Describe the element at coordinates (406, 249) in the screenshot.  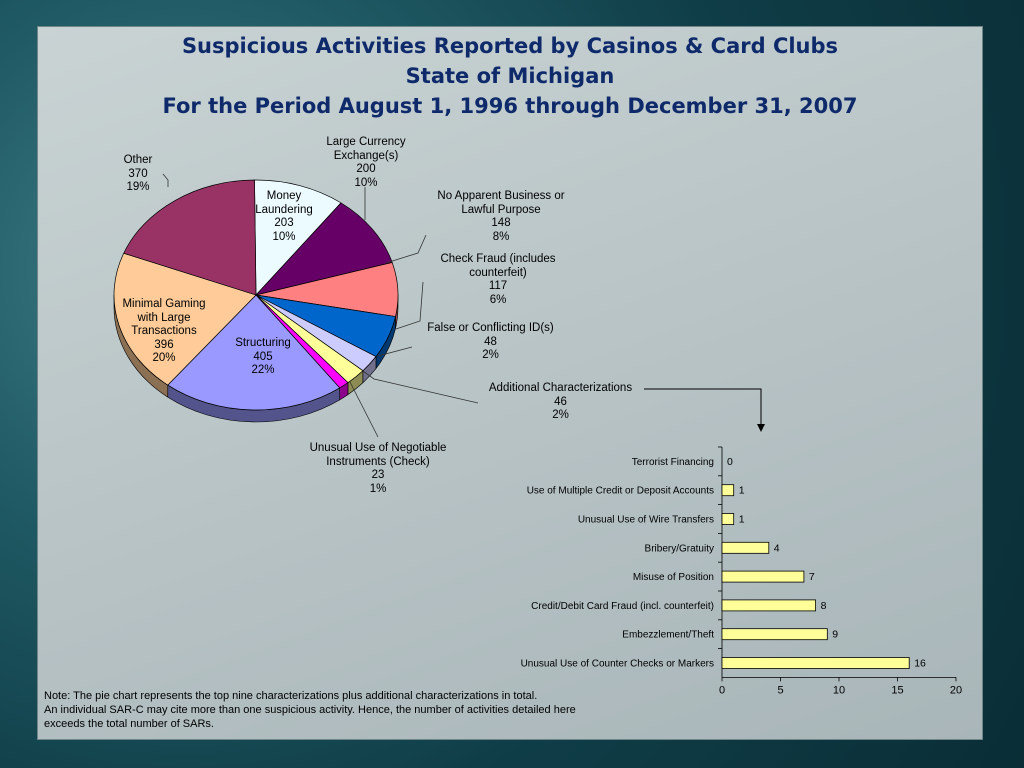
I see `leader-no-apparent` at that location.